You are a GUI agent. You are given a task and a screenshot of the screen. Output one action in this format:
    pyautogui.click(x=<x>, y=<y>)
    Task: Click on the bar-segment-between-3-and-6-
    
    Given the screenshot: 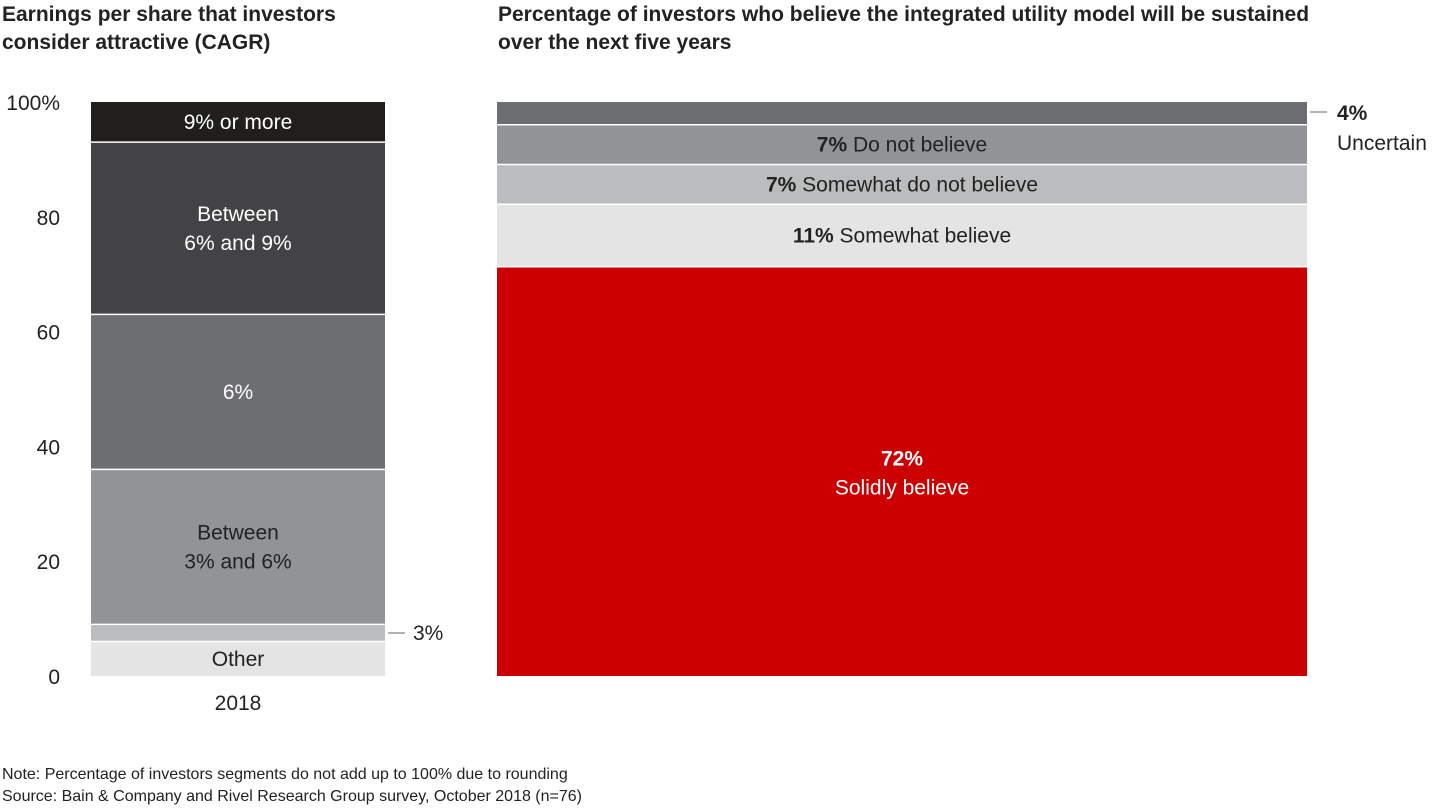 What is the action you would take?
    pyautogui.click(x=238, y=547)
    